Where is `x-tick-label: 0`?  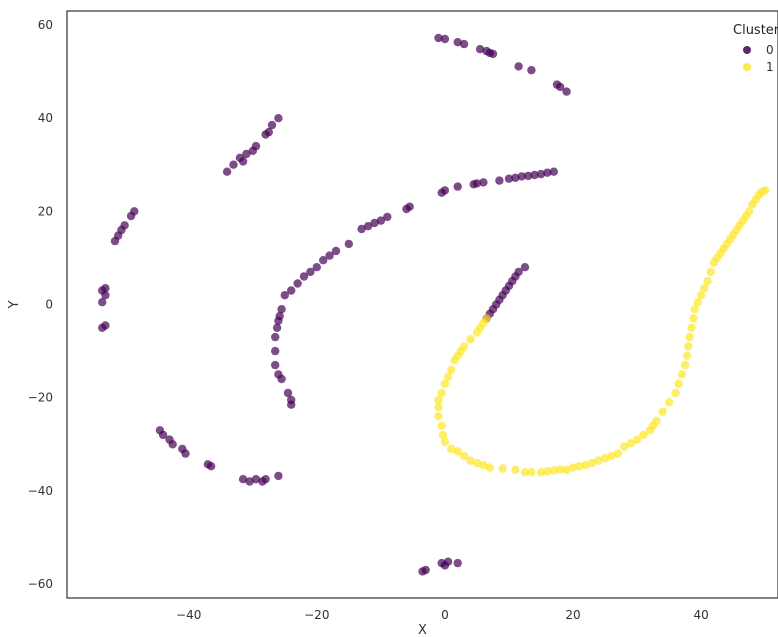 x-tick-label: 0 is located at coordinates (445, 615).